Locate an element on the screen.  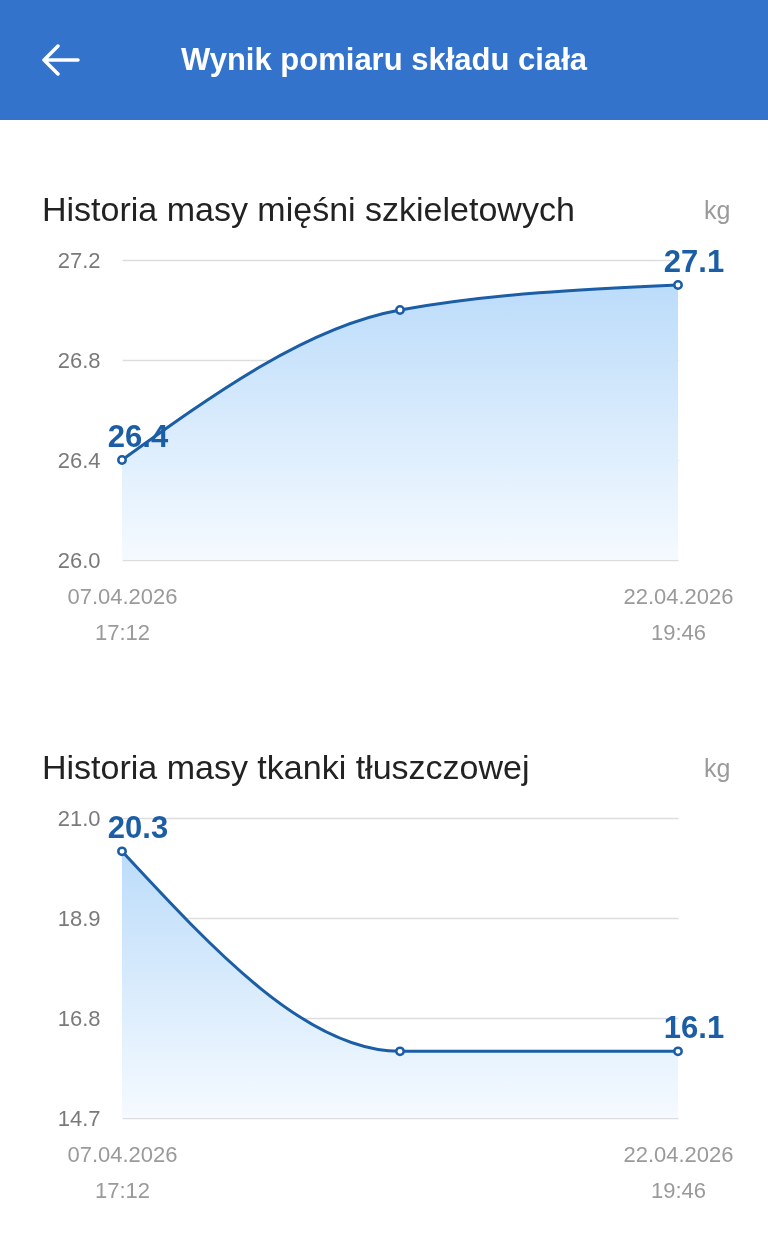
y-tick-label: 26.0 is located at coordinates (79, 560).